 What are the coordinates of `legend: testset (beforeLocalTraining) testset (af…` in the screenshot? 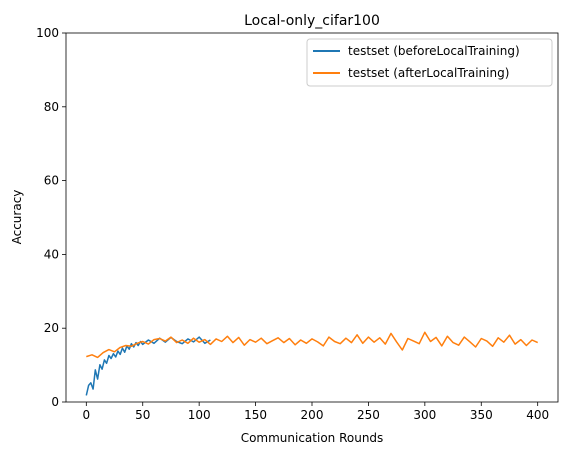 It's located at (429, 62).